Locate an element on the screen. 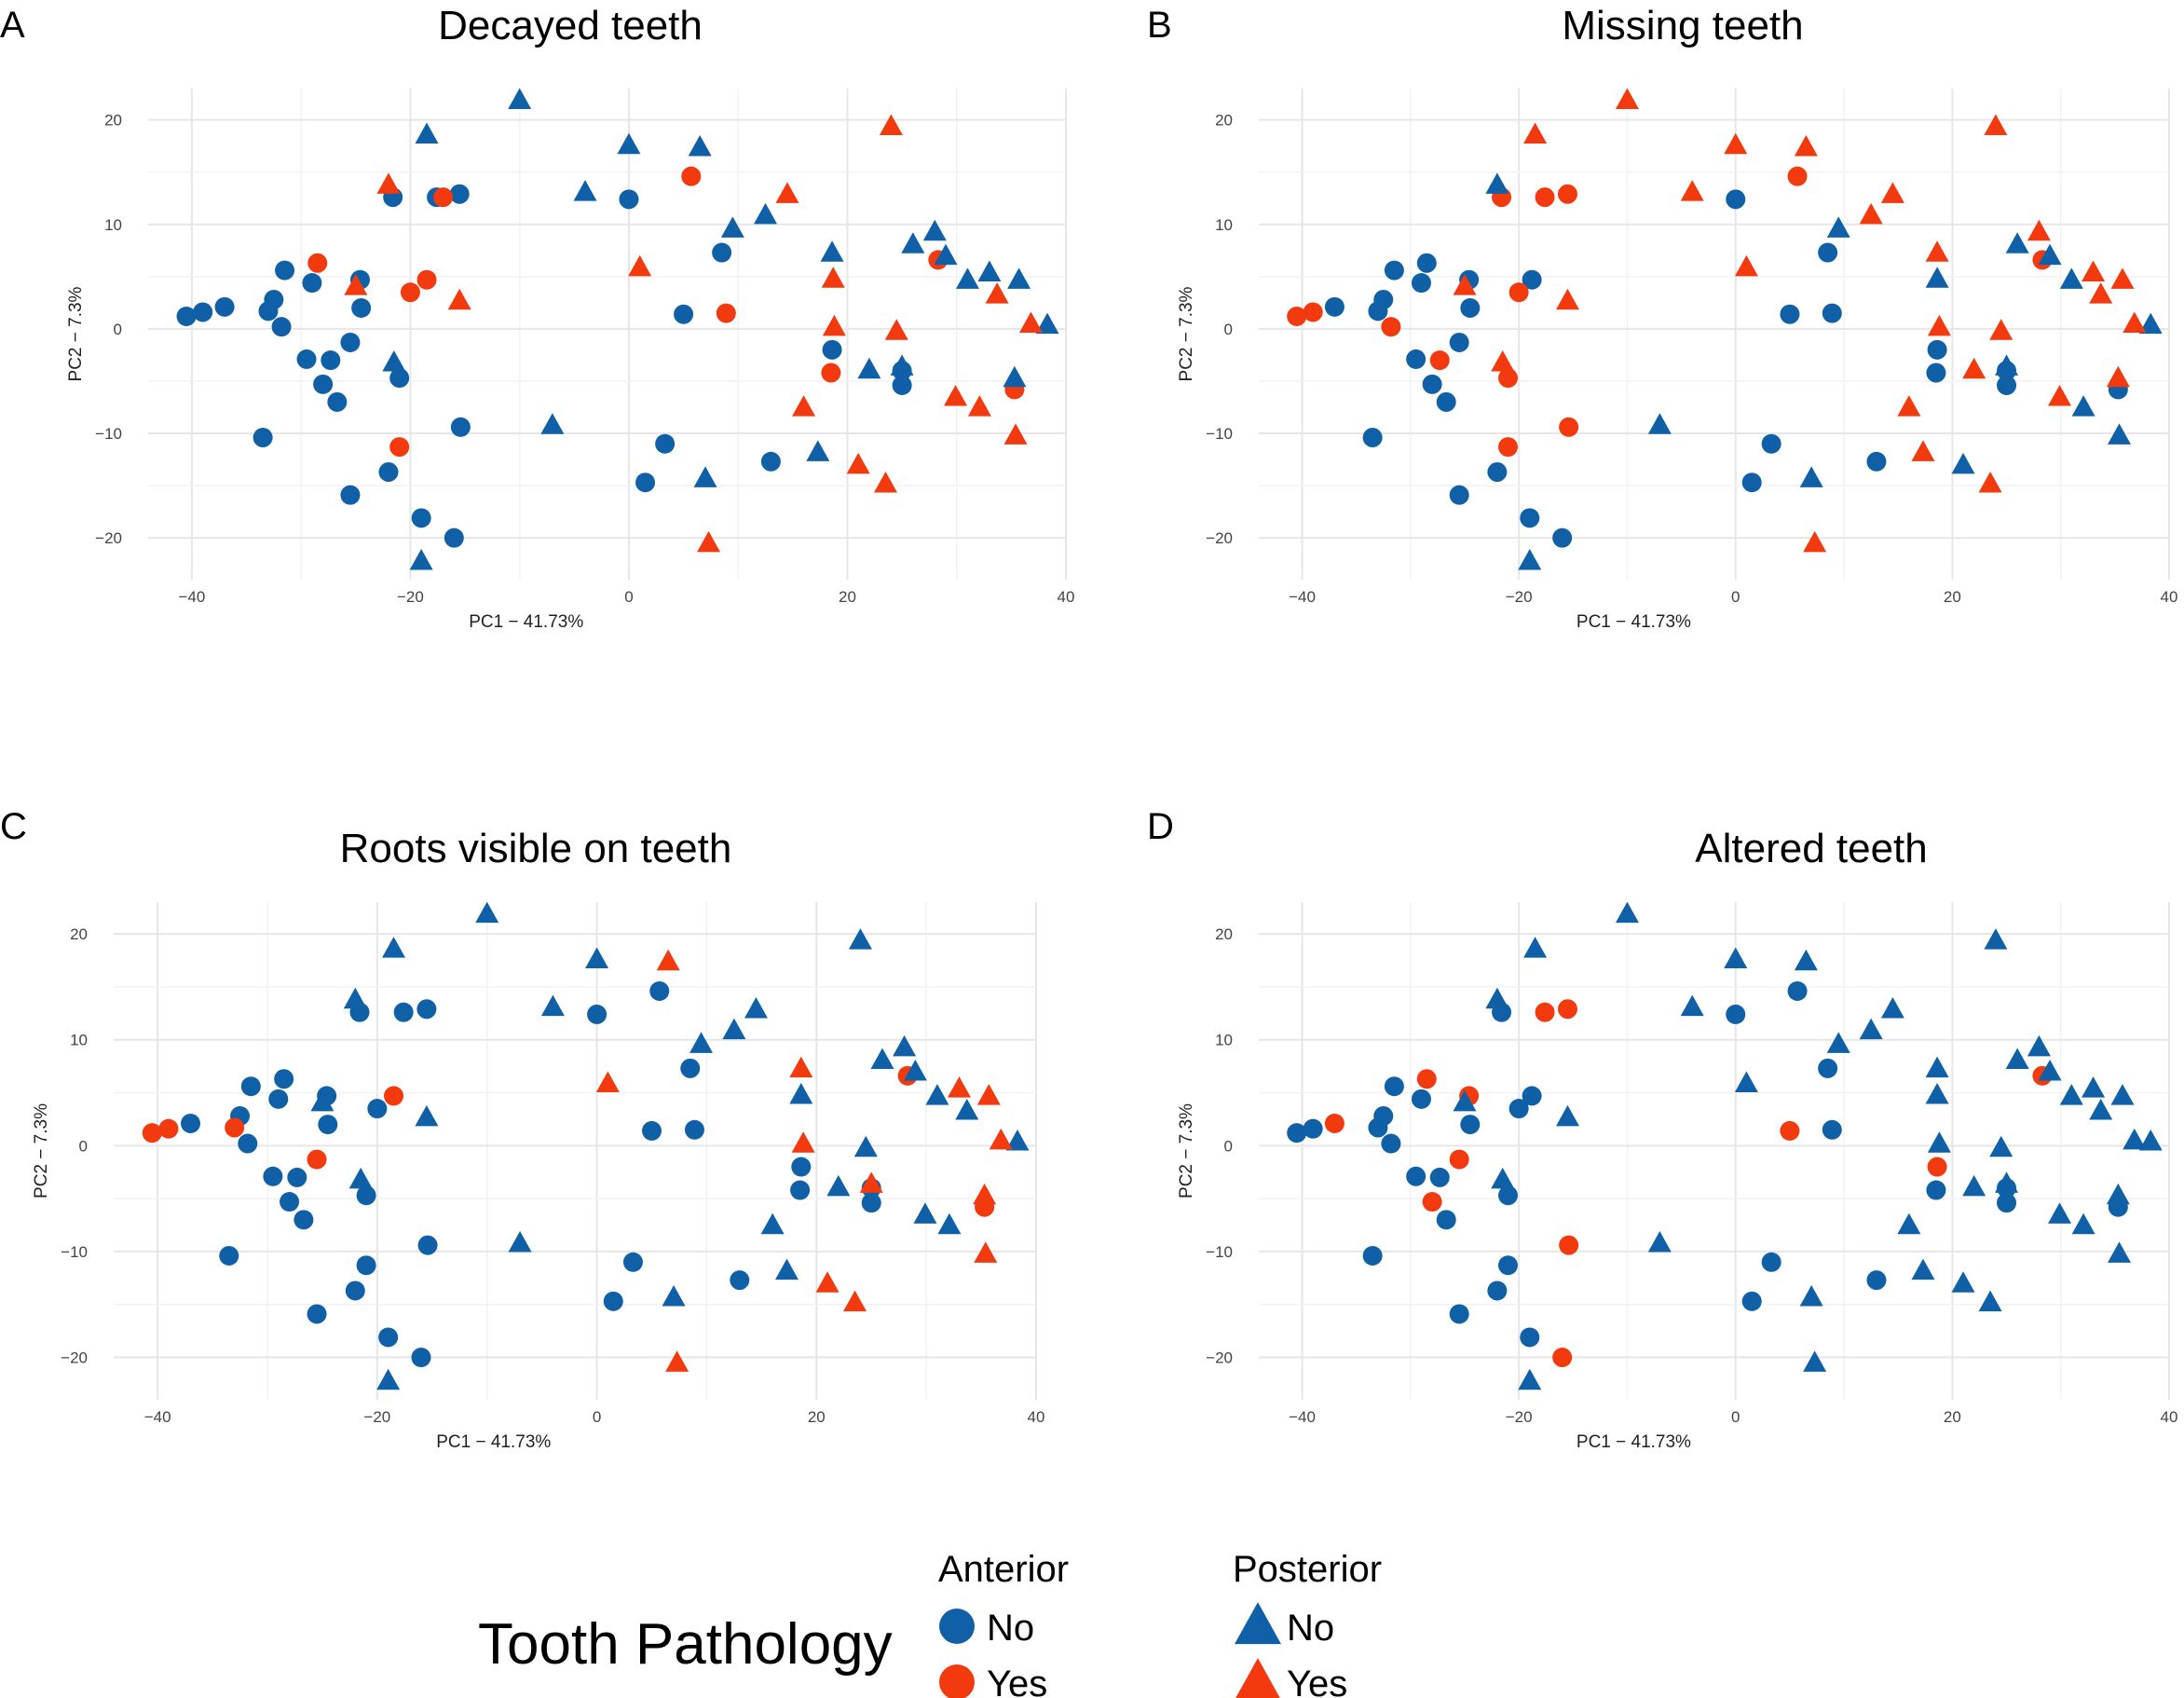  y-tick-label: 10 is located at coordinates (79, 1040).